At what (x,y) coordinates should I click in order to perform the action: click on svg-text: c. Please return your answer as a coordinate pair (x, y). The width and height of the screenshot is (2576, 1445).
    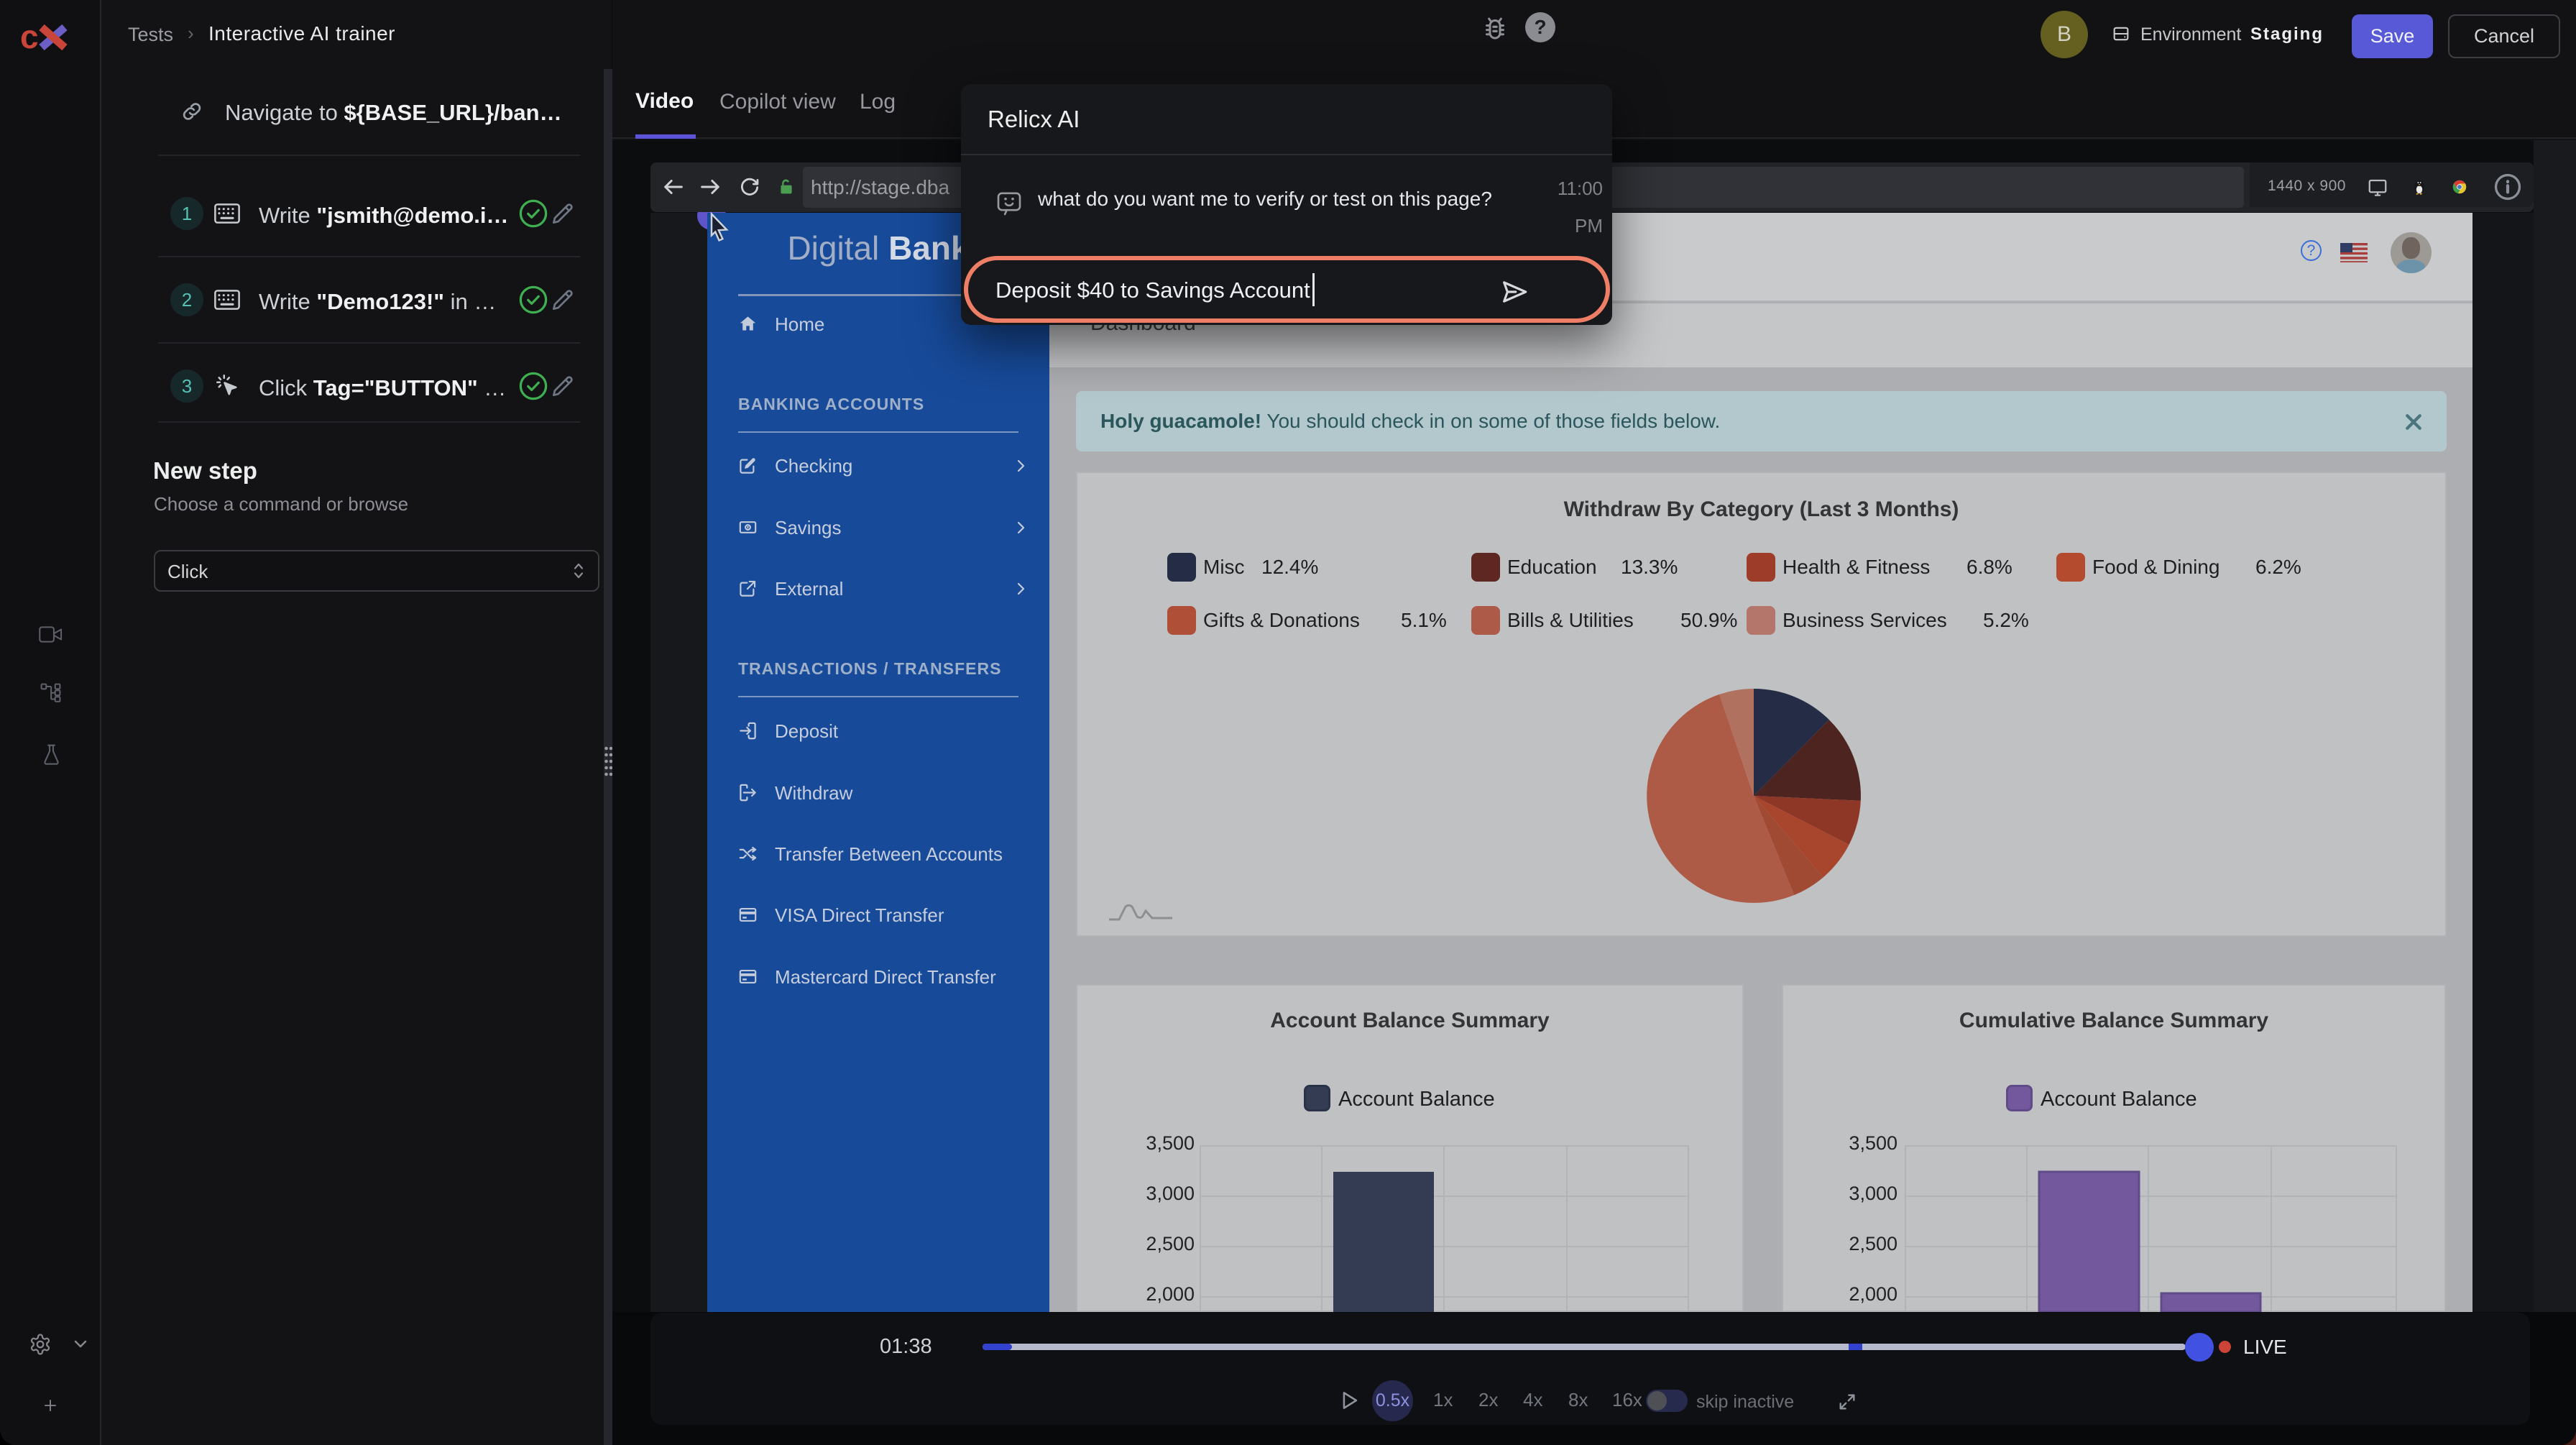
    Looking at the image, I should click on (29, 35).